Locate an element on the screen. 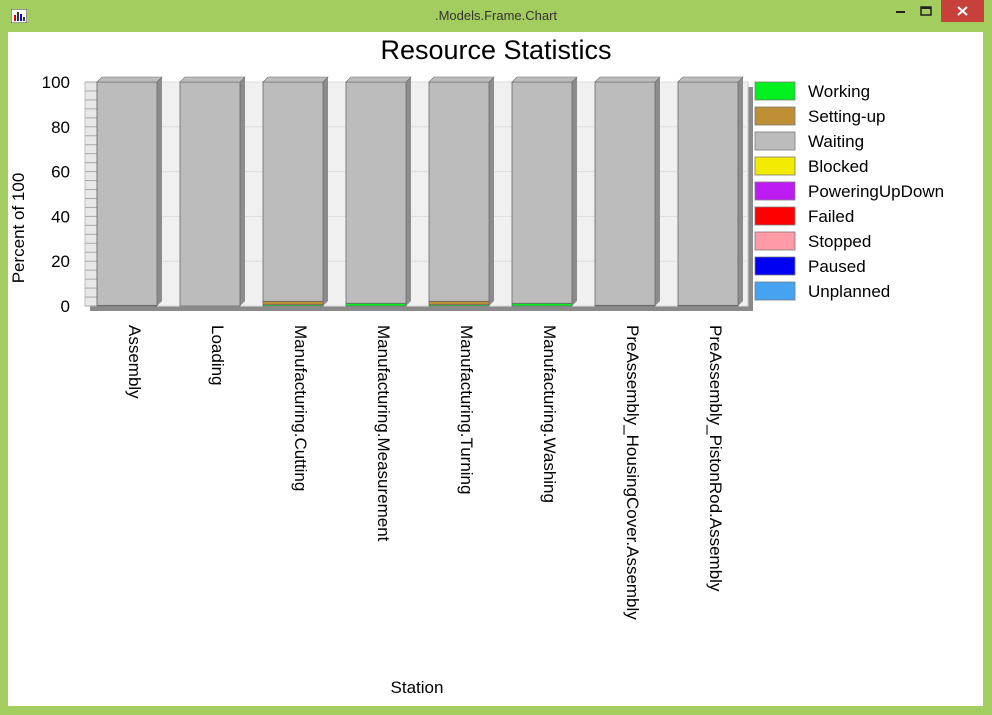  legend-label: Setting-up is located at coordinates (847, 116).